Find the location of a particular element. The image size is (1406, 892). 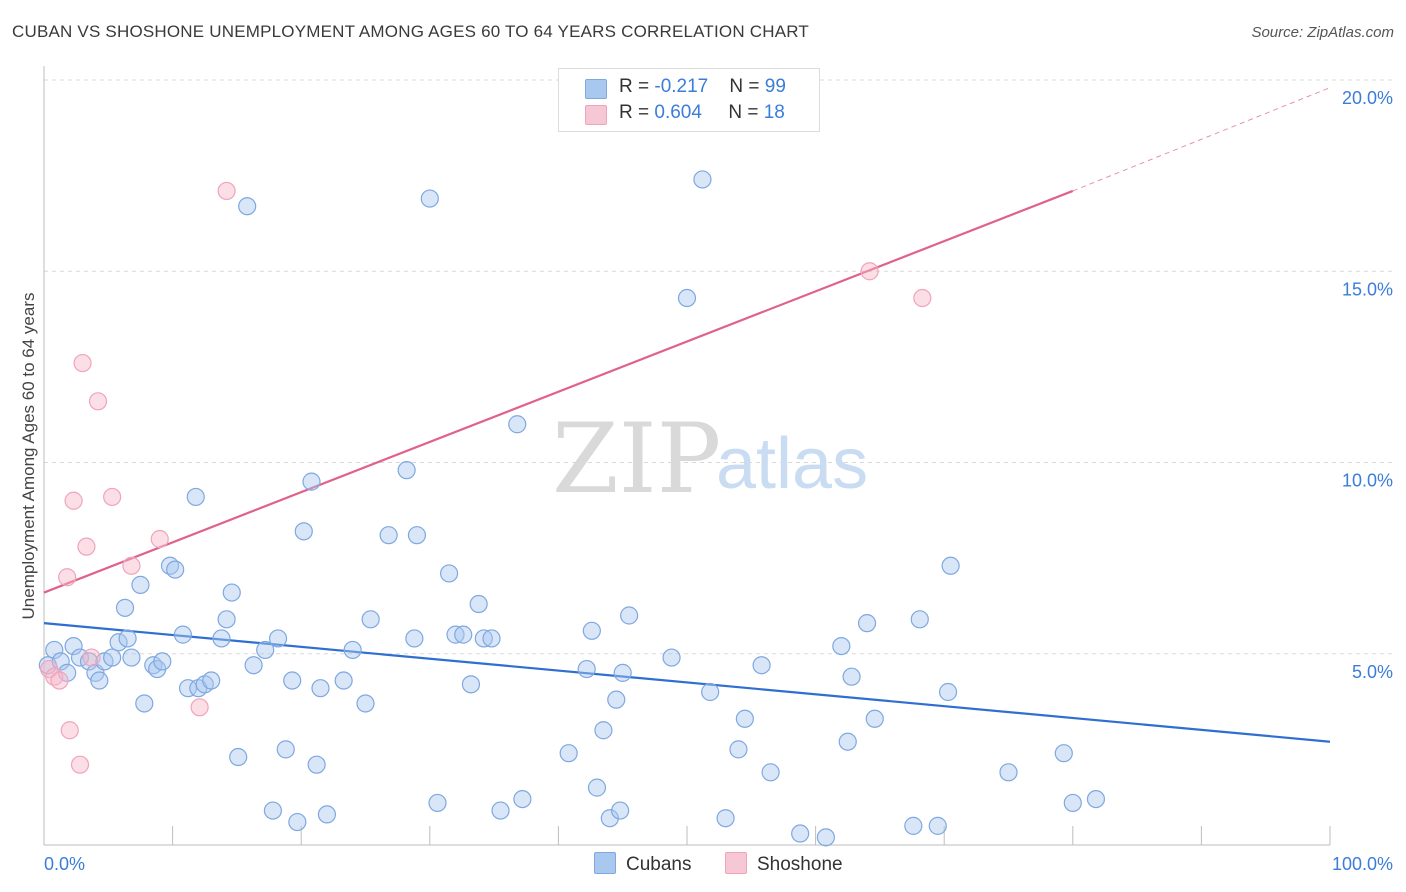

y-tick-label: 10.0% is located at coordinates (1367, 481).